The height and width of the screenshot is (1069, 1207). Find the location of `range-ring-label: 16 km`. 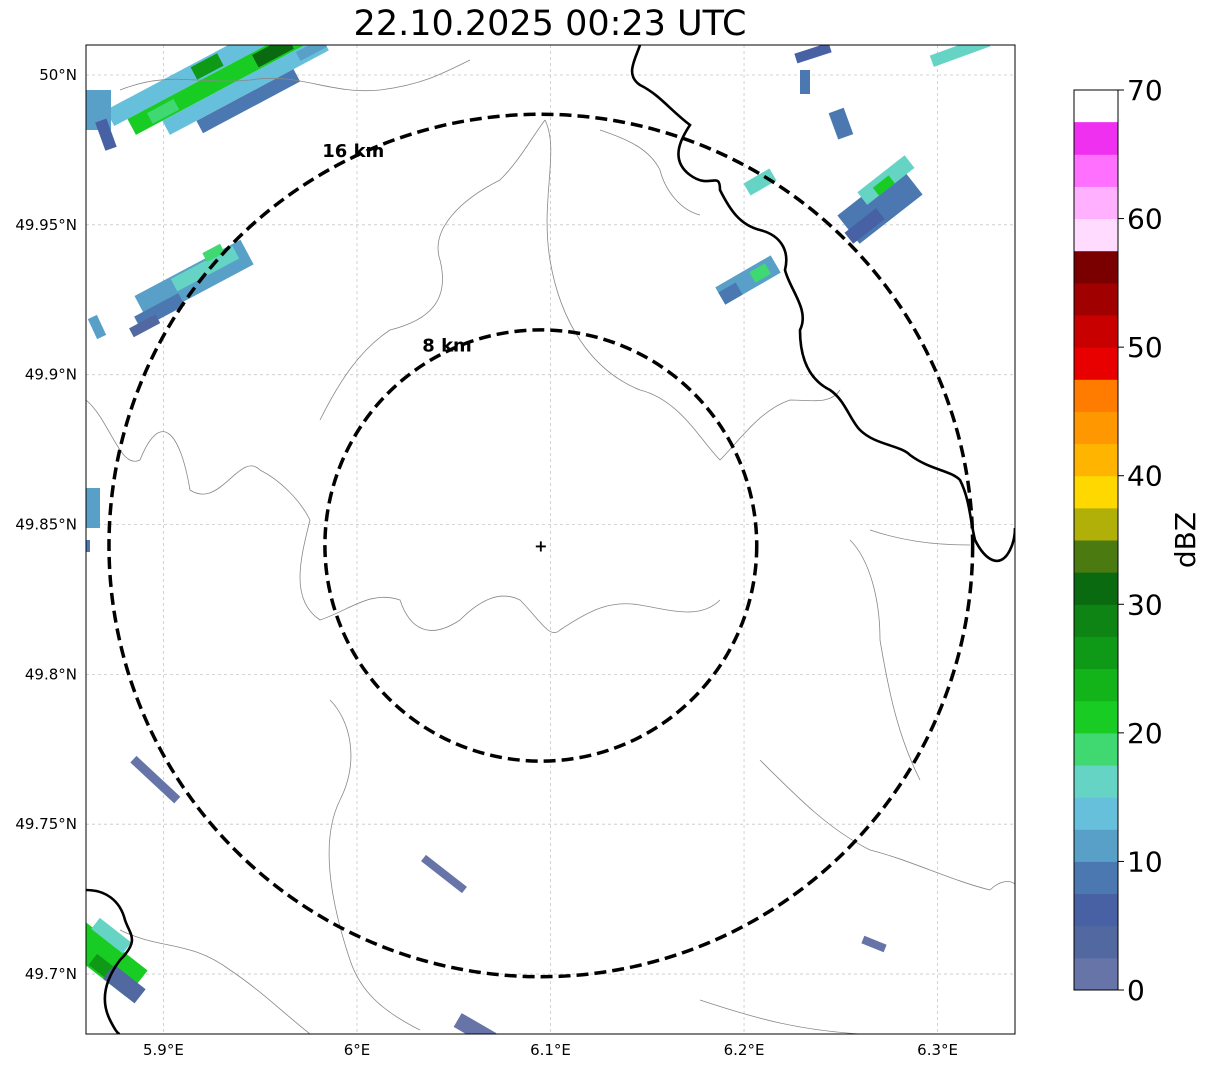

range-ring-label: 16 km is located at coordinates (353, 151).